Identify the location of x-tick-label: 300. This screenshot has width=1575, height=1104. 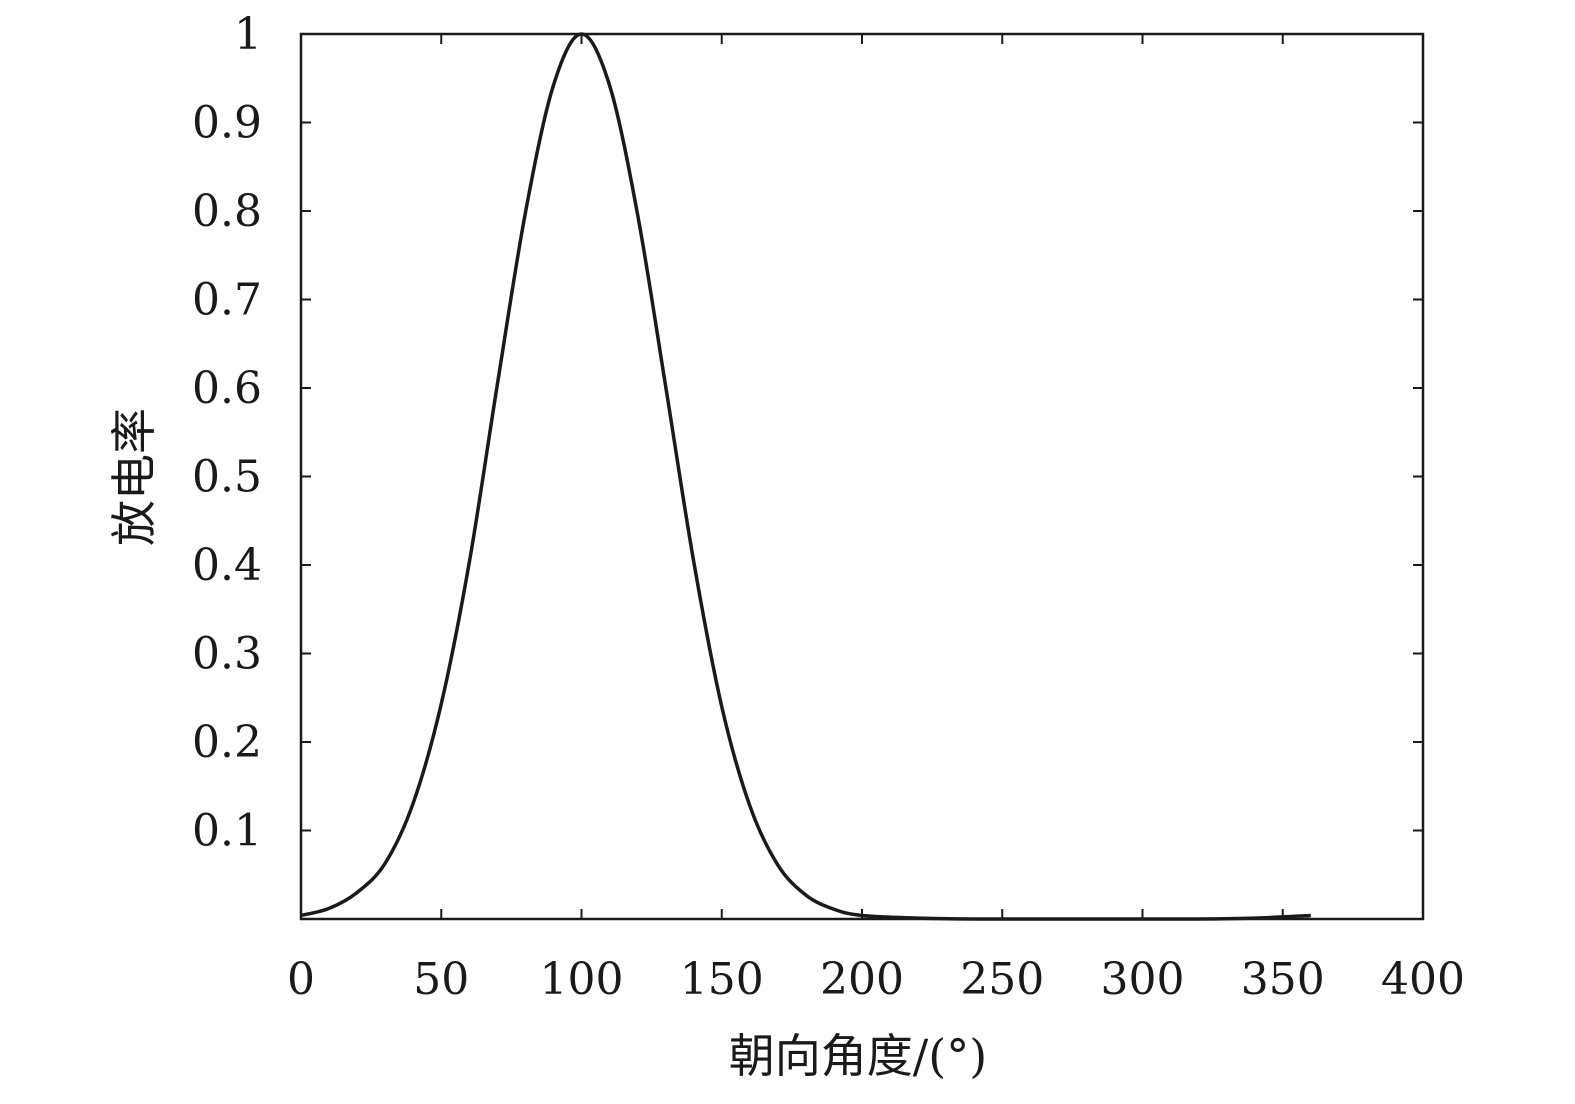
(1143, 979).